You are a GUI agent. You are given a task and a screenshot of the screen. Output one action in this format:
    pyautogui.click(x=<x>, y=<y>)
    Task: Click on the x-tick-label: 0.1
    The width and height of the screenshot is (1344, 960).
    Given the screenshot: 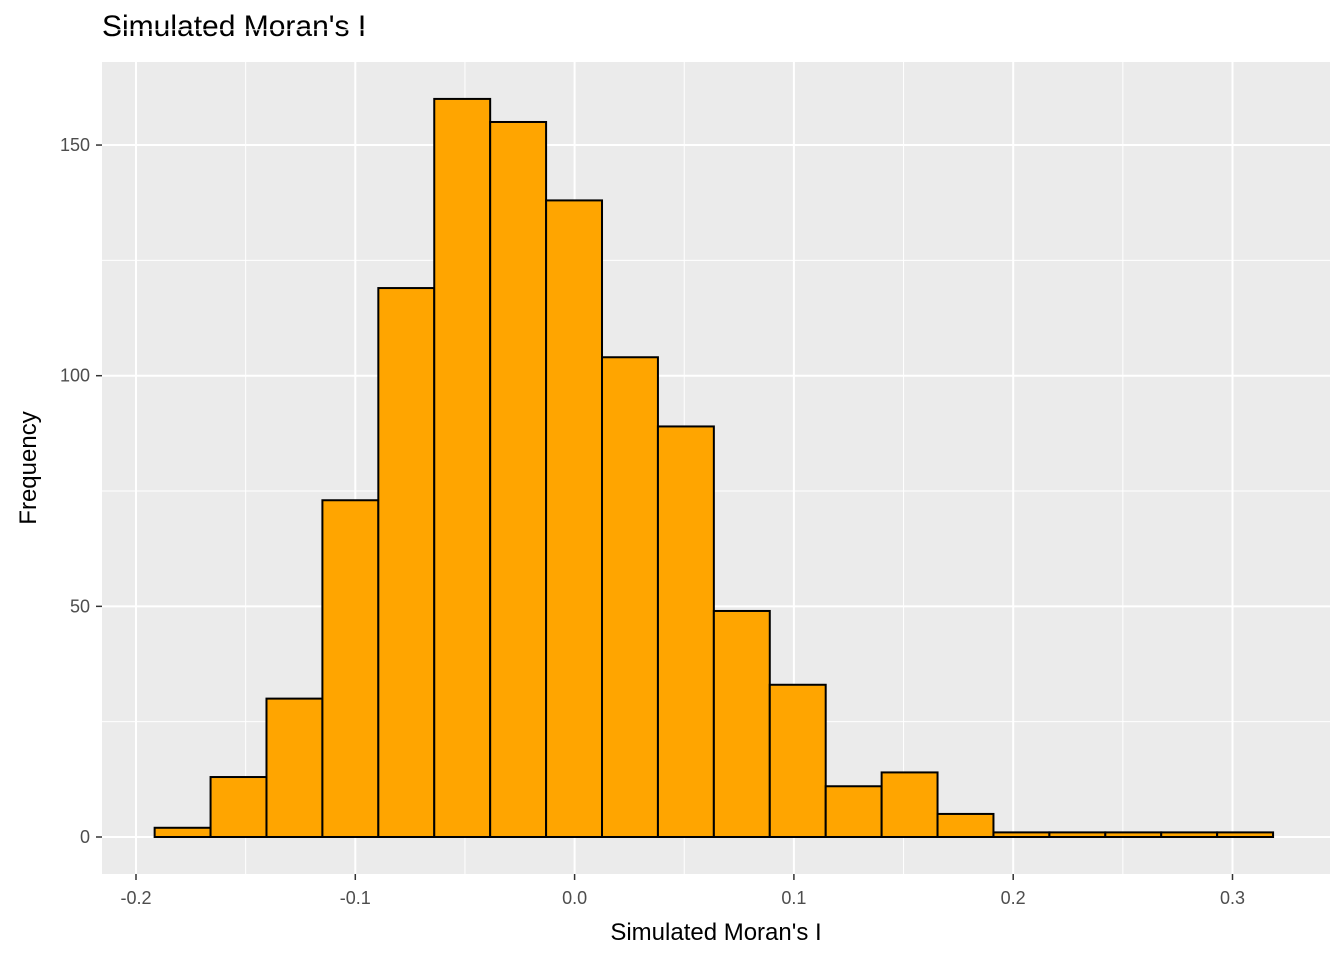 What is the action you would take?
    pyautogui.click(x=793, y=898)
    